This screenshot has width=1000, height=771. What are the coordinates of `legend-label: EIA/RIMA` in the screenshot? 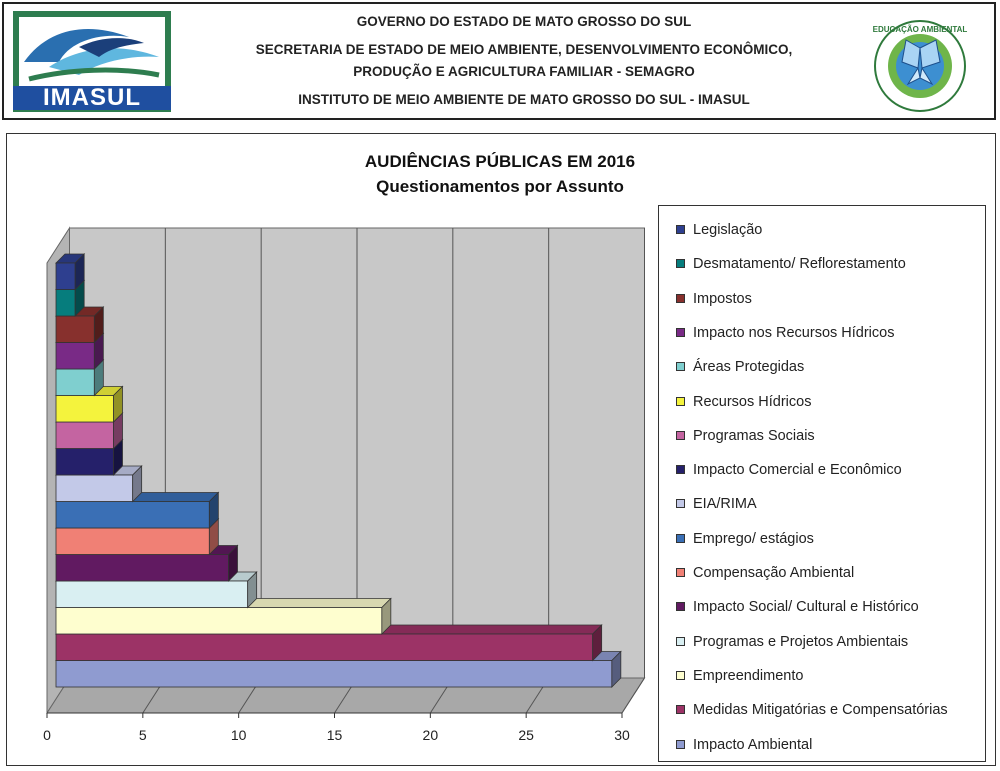 It's located at (725, 504).